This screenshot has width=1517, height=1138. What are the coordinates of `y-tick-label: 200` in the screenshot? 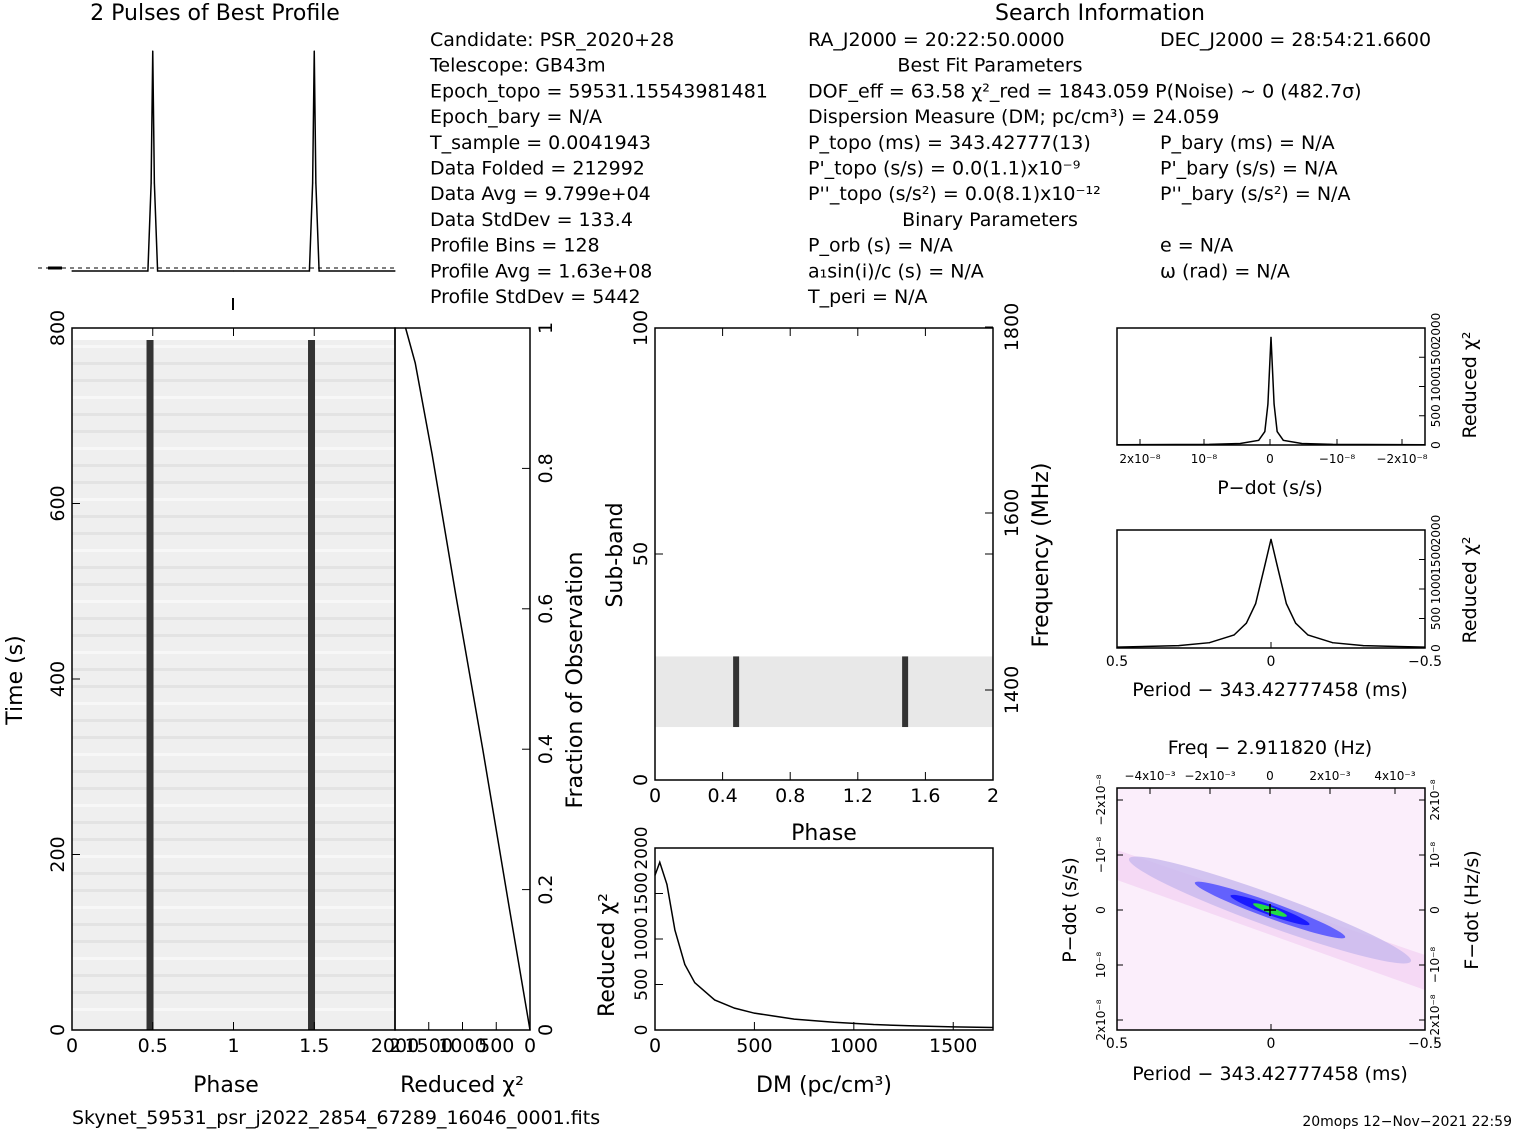 It's located at (58, 854).